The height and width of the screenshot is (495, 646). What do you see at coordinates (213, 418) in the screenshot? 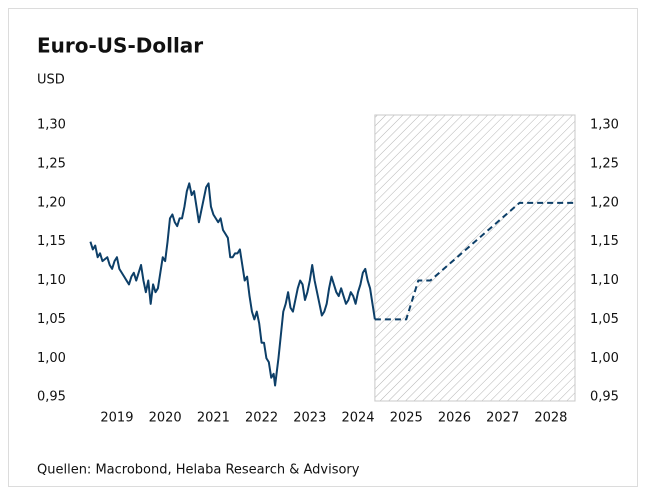
I see `x-tick-label: 2021` at bounding box center [213, 418].